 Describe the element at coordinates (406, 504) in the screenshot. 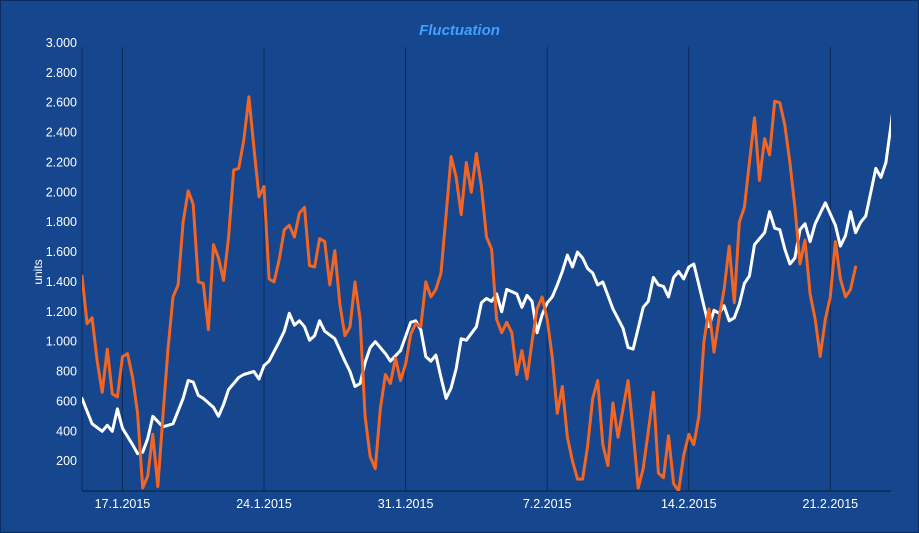

I see `x-tick-label: 31.1.2015` at that location.